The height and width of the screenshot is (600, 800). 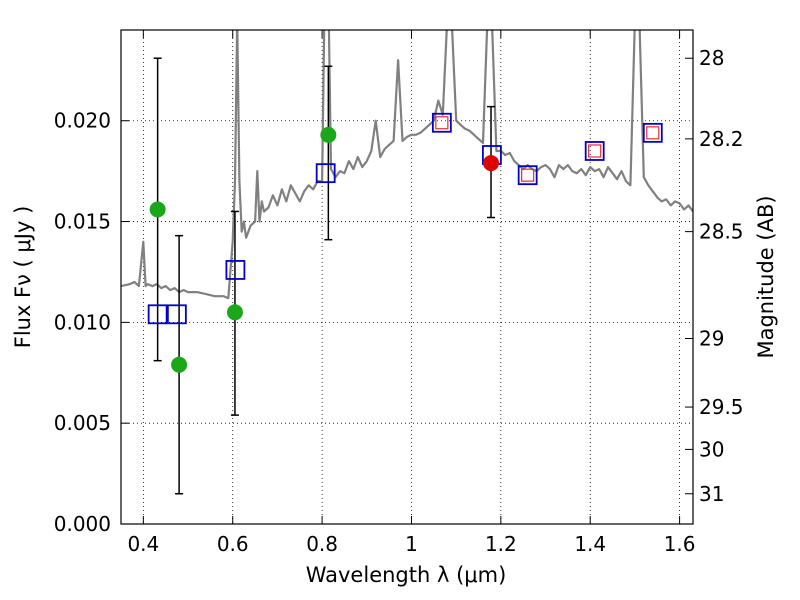 What do you see at coordinates (411, 544) in the screenshot?
I see `x-tick-label: 1` at bounding box center [411, 544].